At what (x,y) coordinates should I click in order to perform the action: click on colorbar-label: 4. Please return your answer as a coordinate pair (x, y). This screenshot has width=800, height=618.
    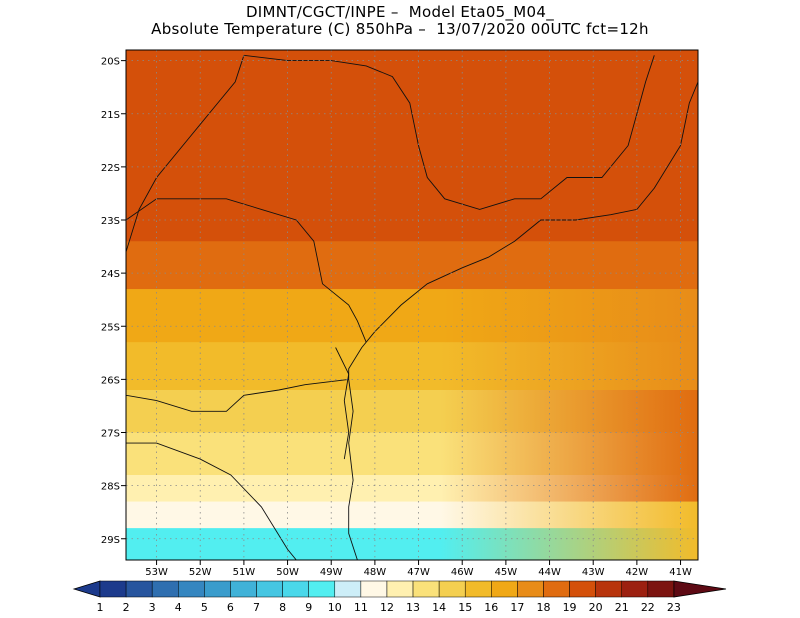
    Looking at the image, I should click on (178, 607).